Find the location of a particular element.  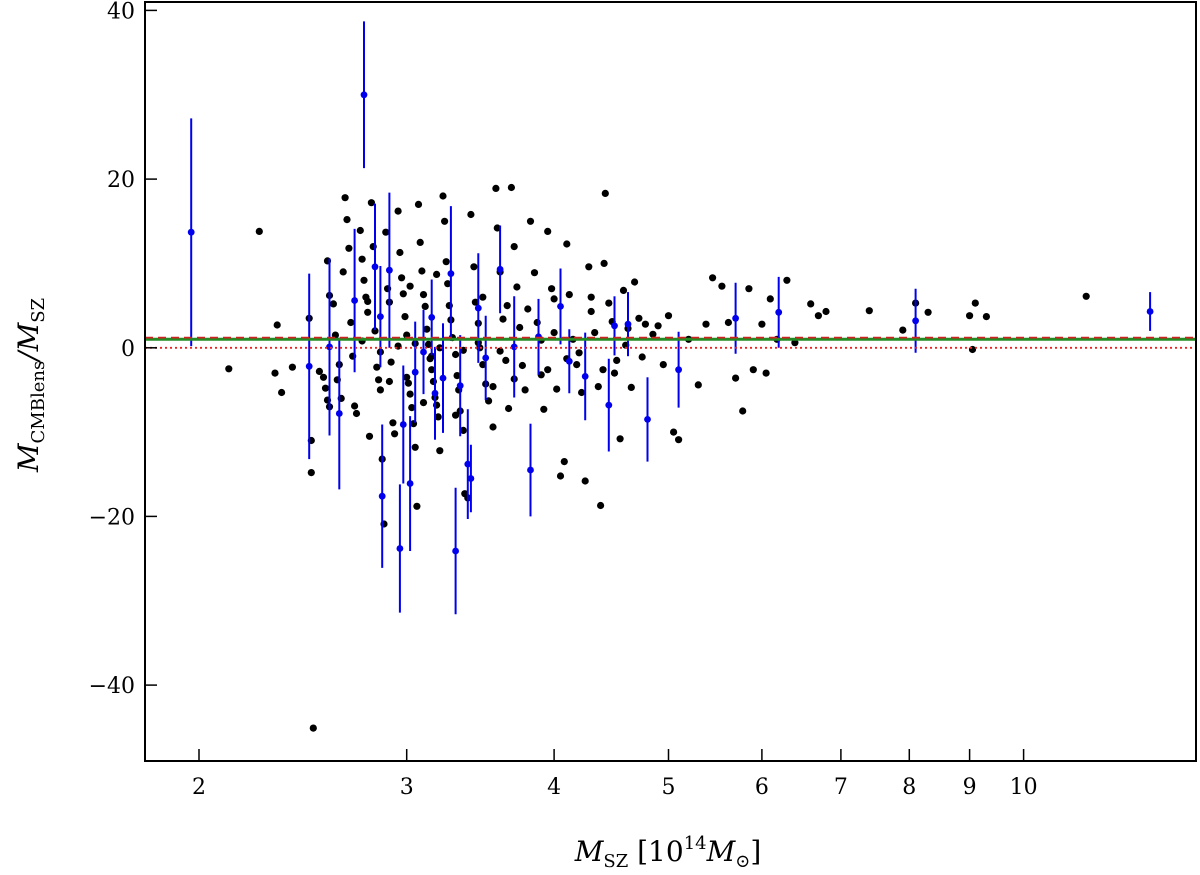

x-label-unit-open: [10 is located at coordinates (660, 851).